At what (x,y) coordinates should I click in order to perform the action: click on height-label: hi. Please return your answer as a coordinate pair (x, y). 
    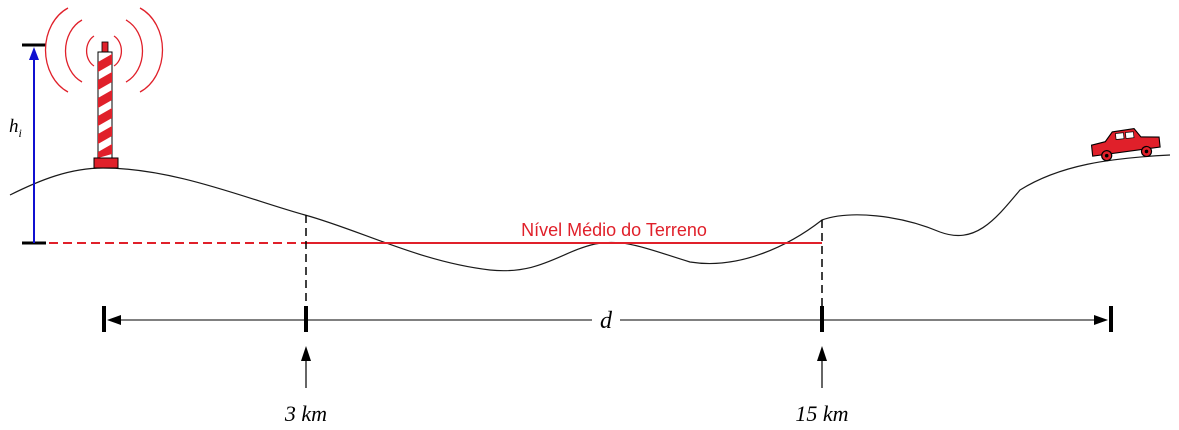
    Looking at the image, I should click on (15, 128).